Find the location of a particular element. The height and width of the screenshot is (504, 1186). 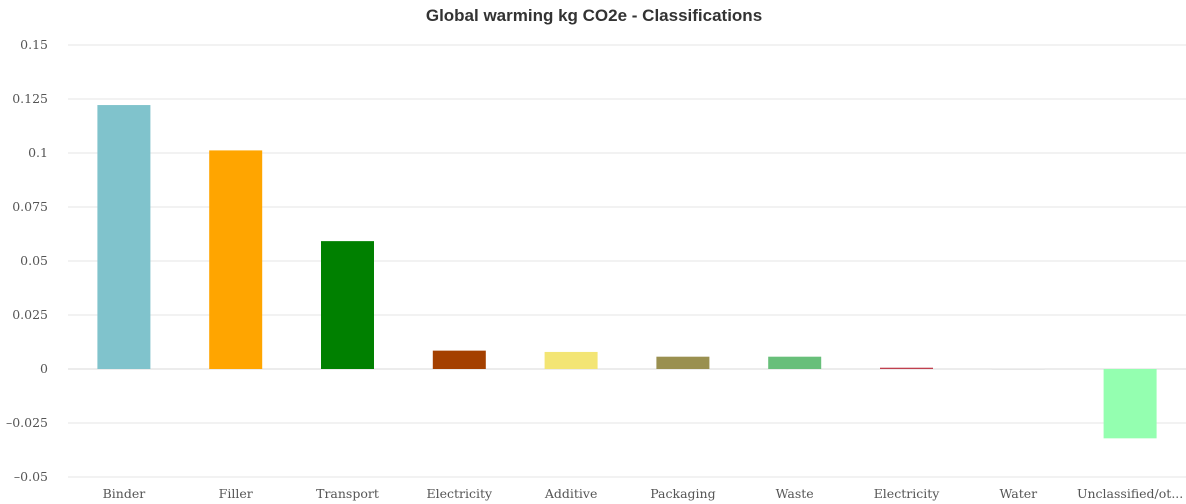

x-tick-label: Waste is located at coordinates (795, 493).